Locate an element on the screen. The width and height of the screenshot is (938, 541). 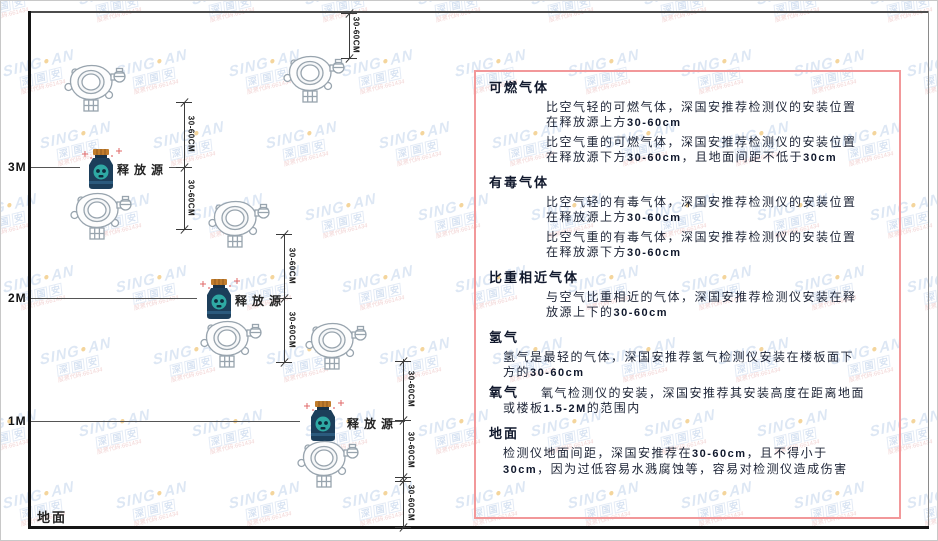
measurement-value: 1.5-2M is located at coordinates (565, 409).